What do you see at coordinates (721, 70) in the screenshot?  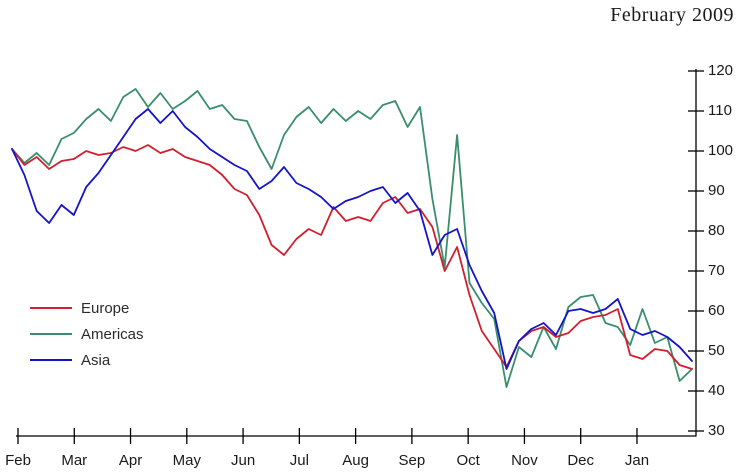 I see `y-tick-label: 120` at bounding box center [721, 70].